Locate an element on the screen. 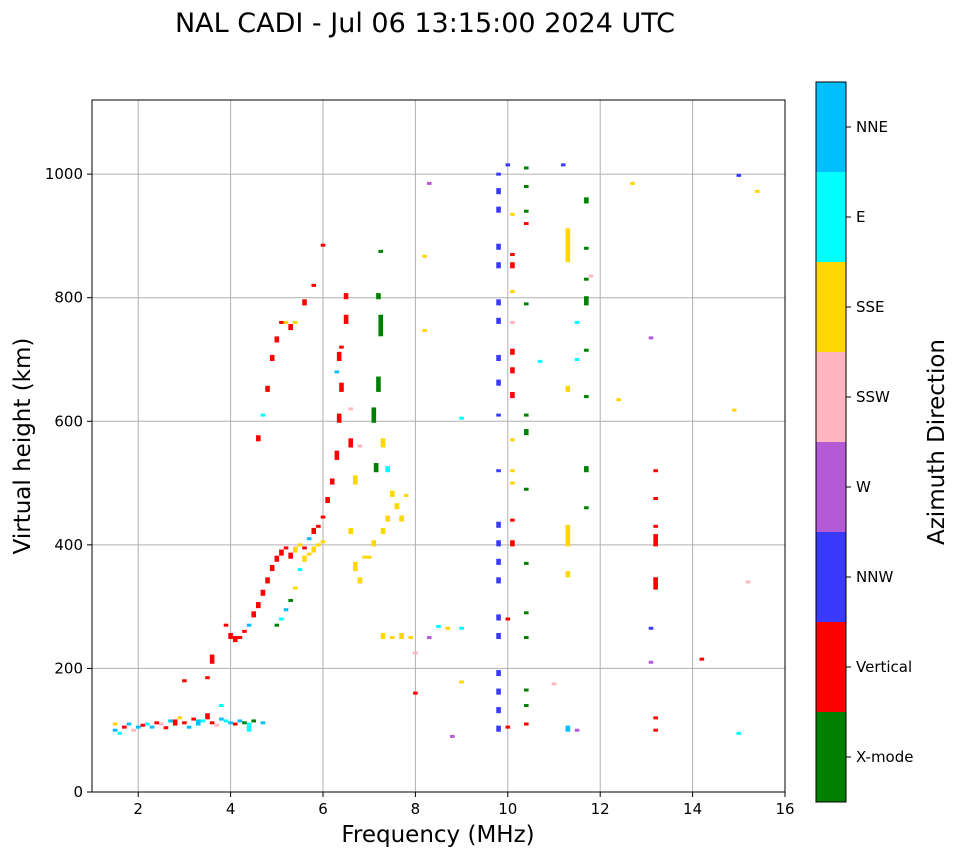 The height and width of the screenshot is (857, 958). y-tick-label: 800 is located at coordinates (68, 298).